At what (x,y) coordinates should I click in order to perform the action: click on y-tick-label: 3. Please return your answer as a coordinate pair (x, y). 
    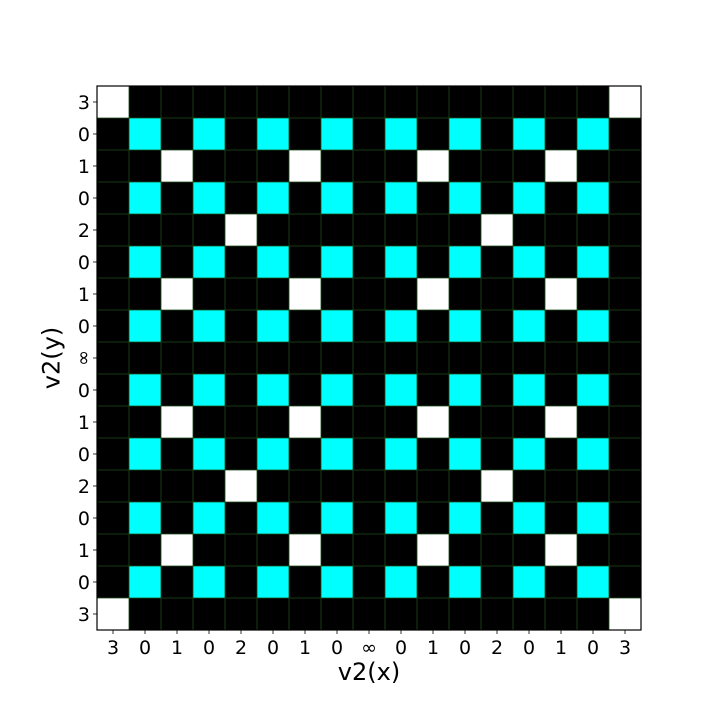
    Looking at the image, I should click on (84, 615).